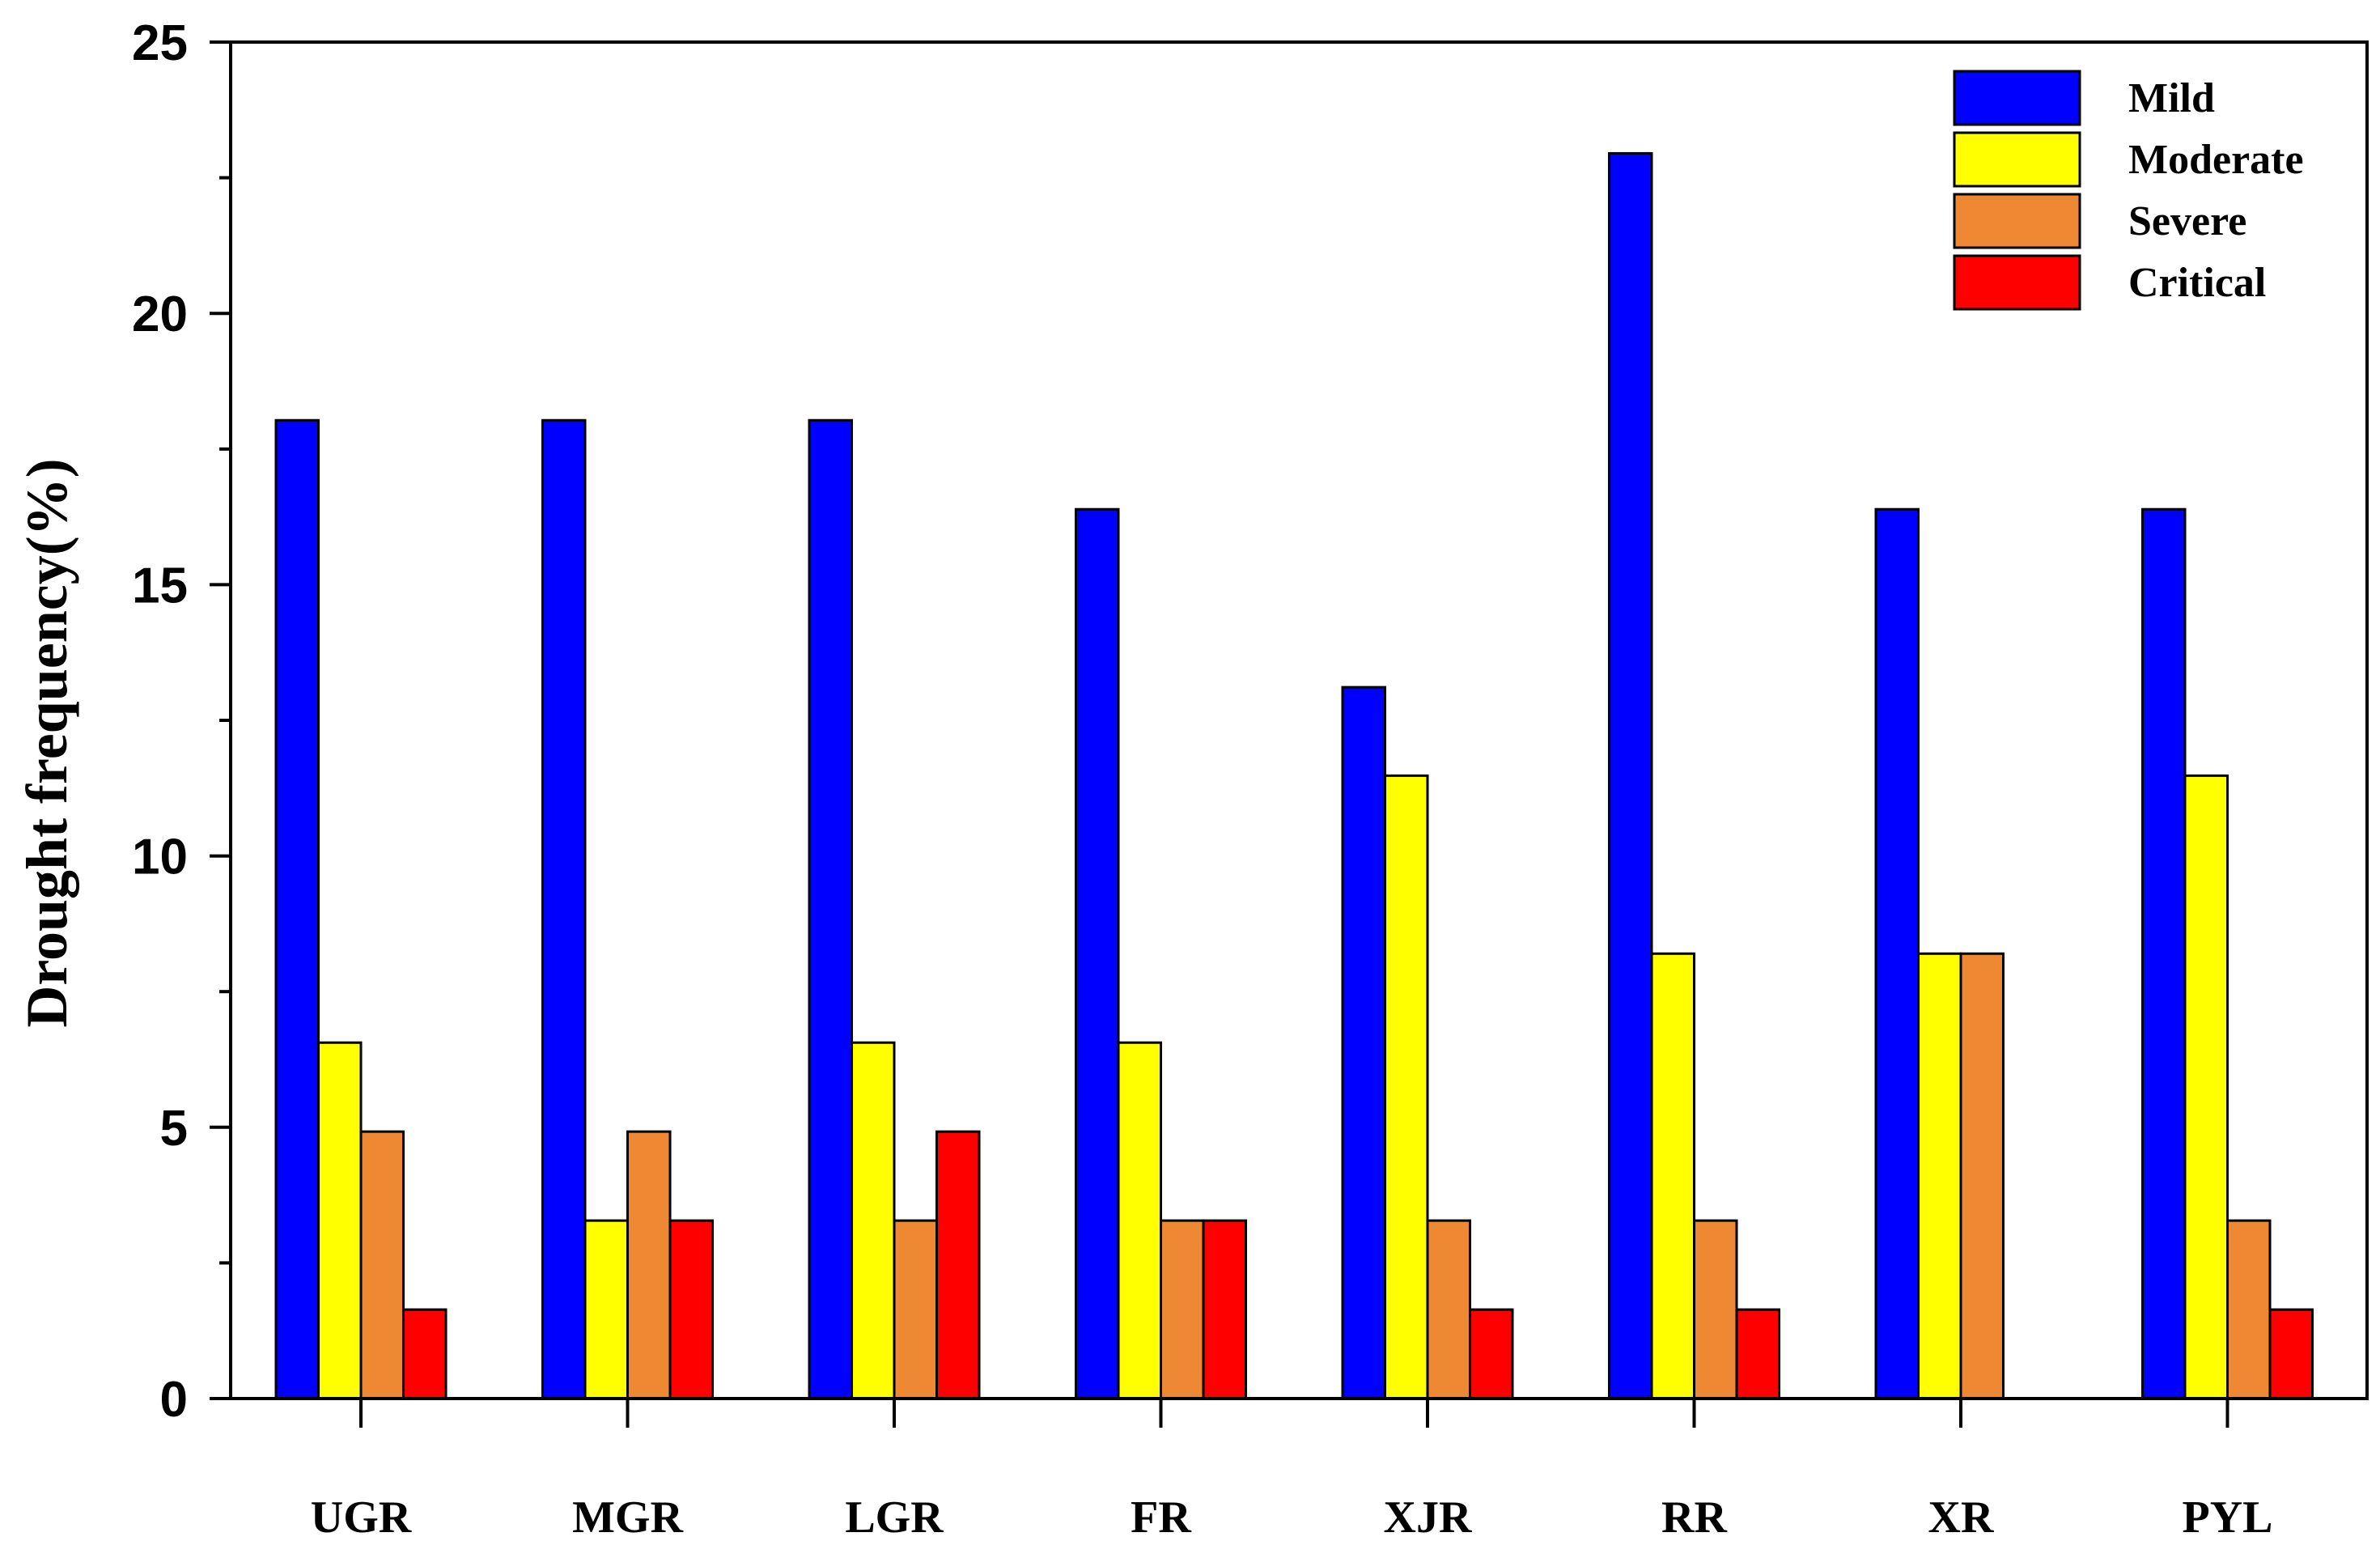 This screenshot has width=2380, height=1558. Describe the element at coordinates (2197, 283) in the screenshot. I see `legend-label-critical: Critical` at that location.